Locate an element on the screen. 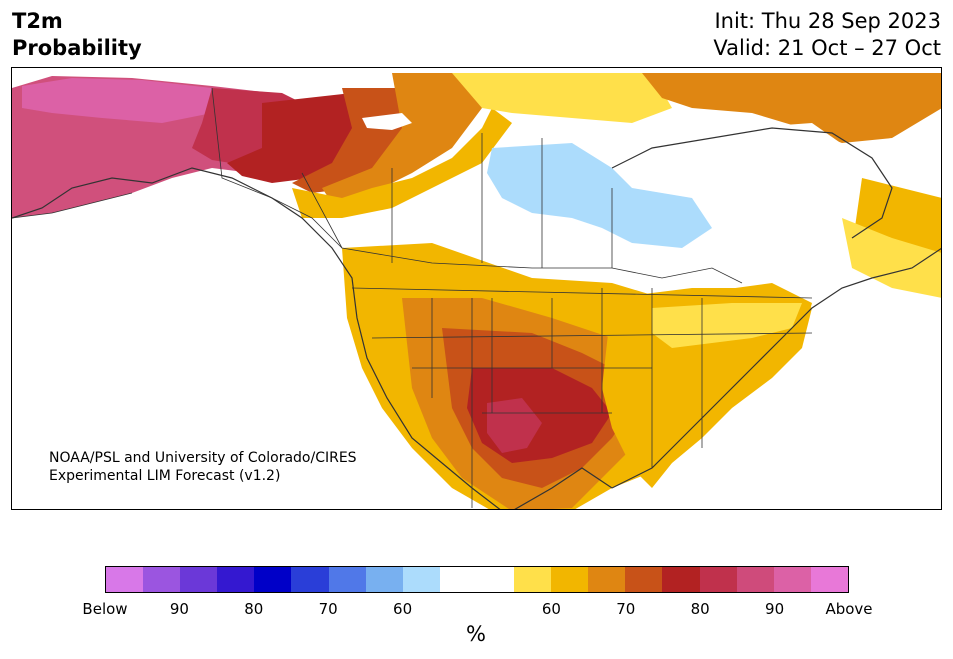  colorbar is located at coordinates (477, 579).